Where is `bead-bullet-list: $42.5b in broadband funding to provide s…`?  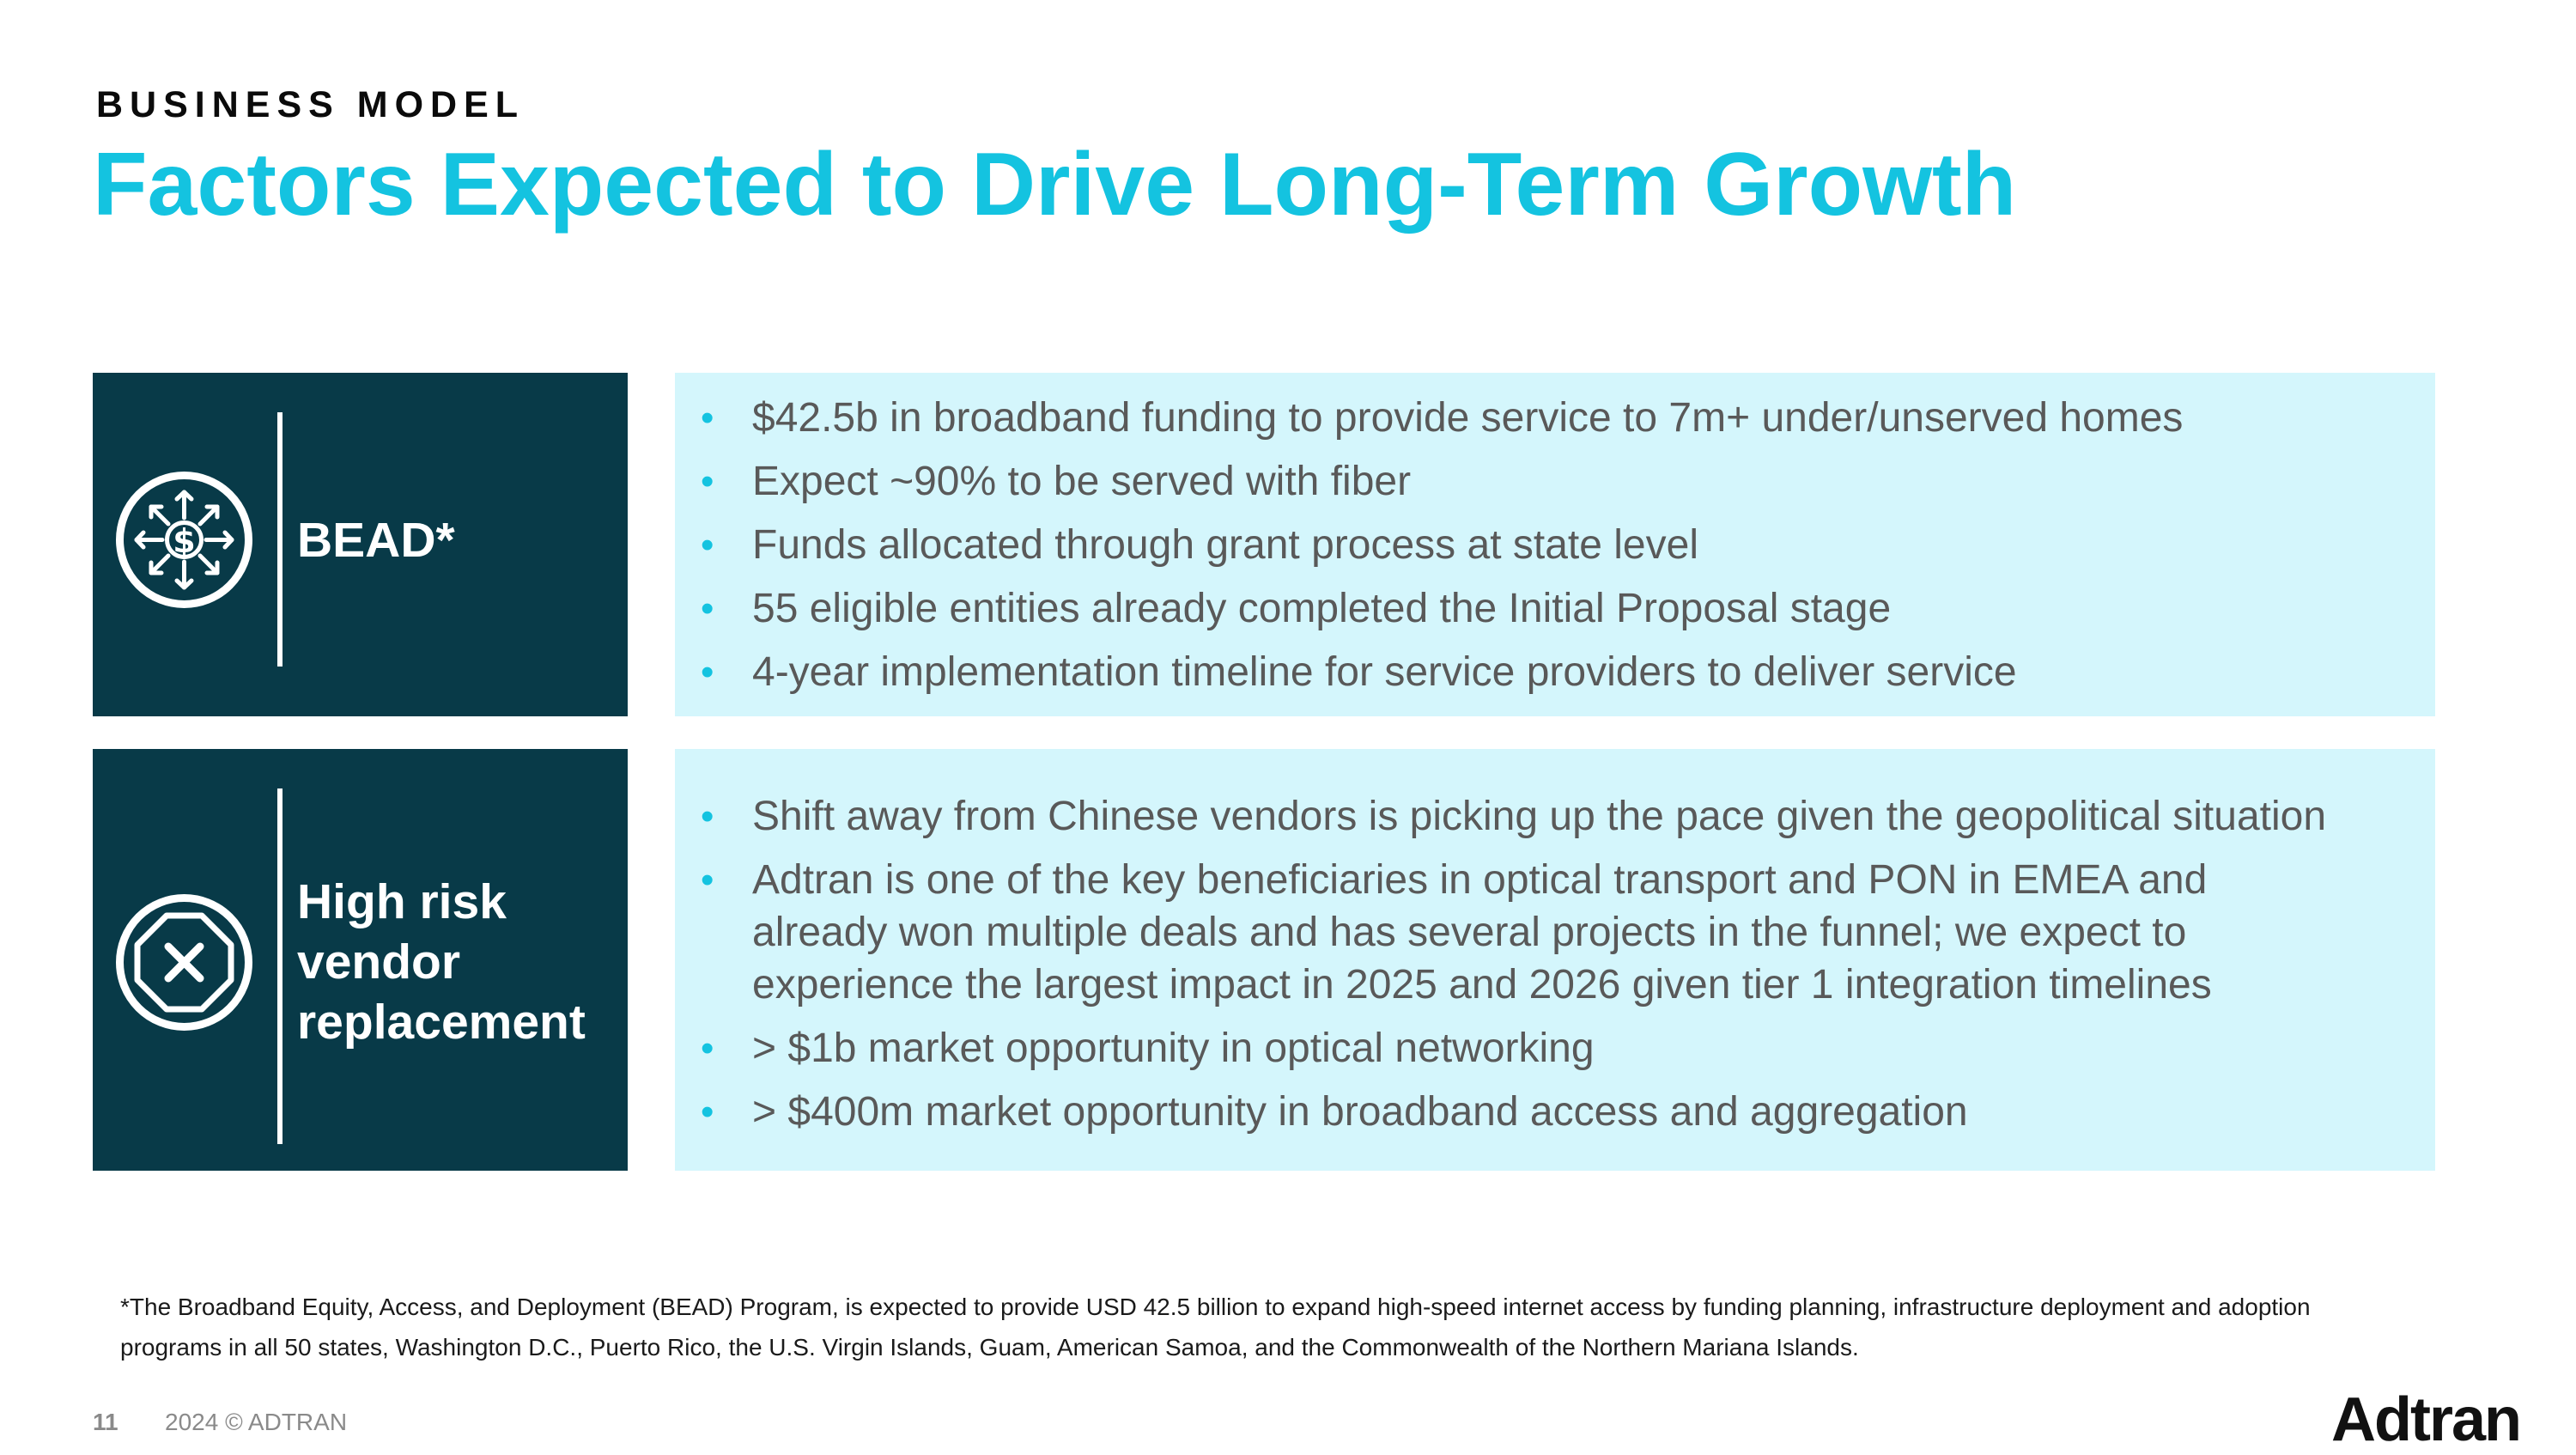 bead-bullet-list: $42.5b in broadband funding to provide s… is located at coordinates (1429, 550).